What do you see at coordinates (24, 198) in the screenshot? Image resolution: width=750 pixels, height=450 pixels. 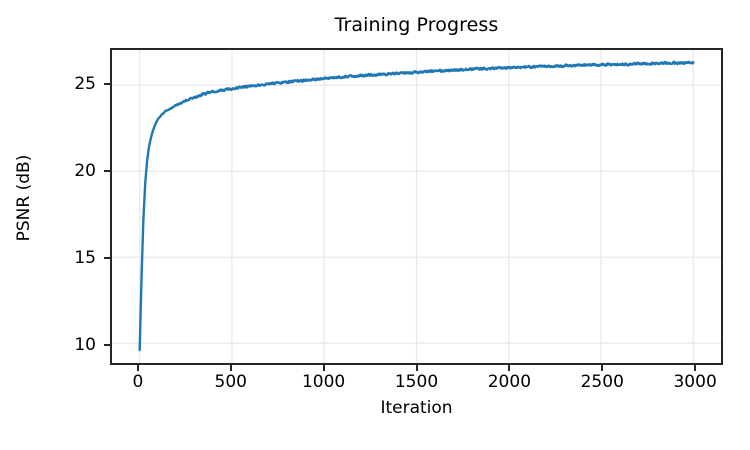 I see `y-axis-label: PSNR (dB)` at bounding box center [24, 198].